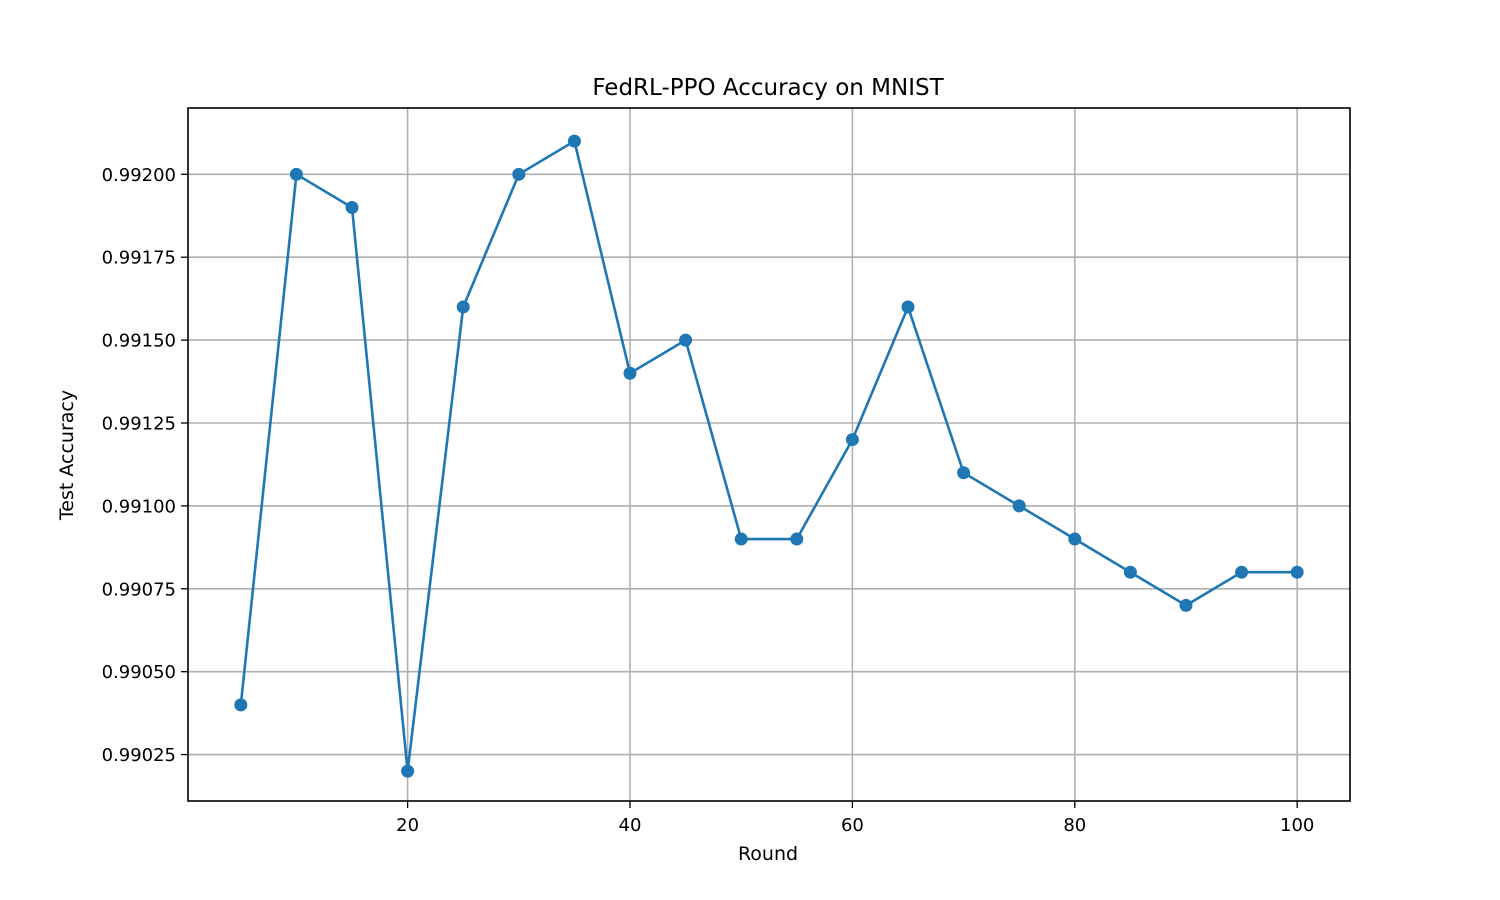  I want to click on x-tick-label: 20, so click(407, 825).